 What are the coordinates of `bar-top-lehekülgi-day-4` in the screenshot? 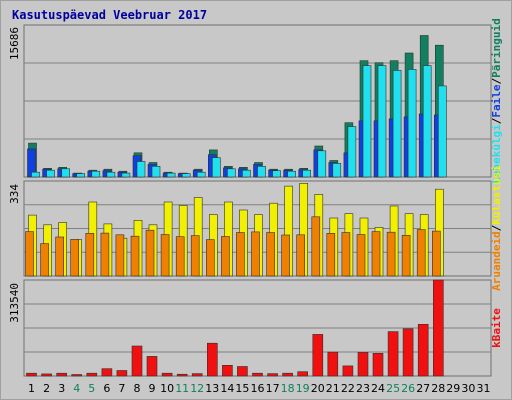 It's located at (81, 175).